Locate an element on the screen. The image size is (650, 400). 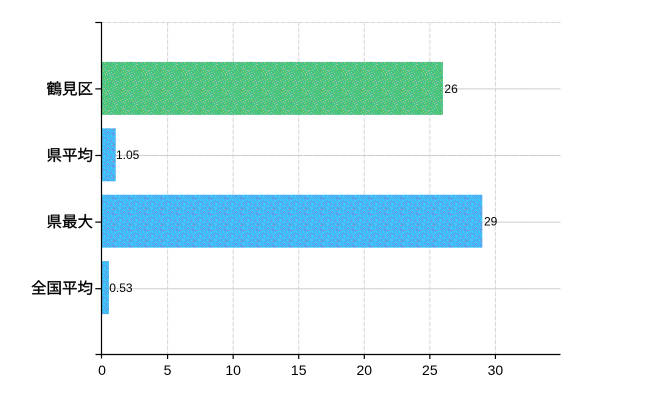
svg-text: 25 is located at coordinates (430, 370).